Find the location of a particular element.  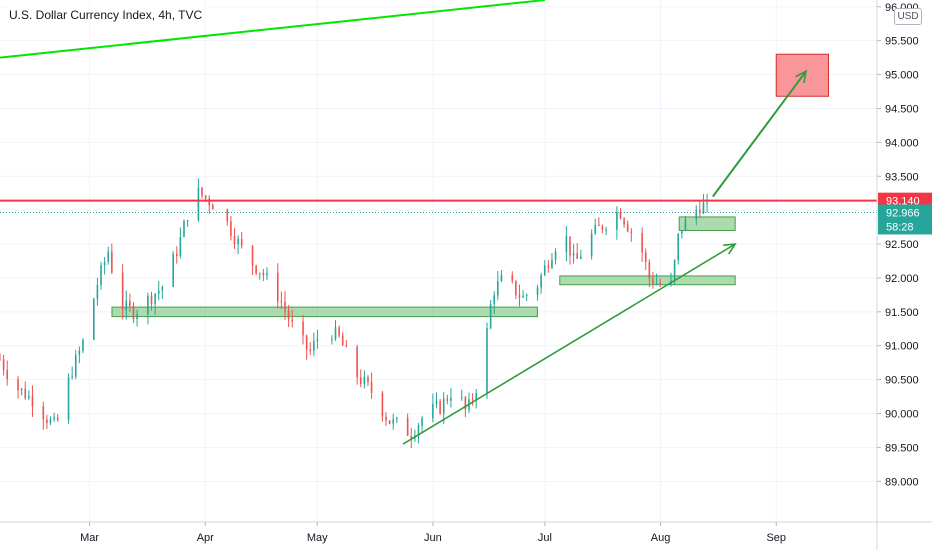

y-tick-label: 94.000 is located at coordinates (902, 143).